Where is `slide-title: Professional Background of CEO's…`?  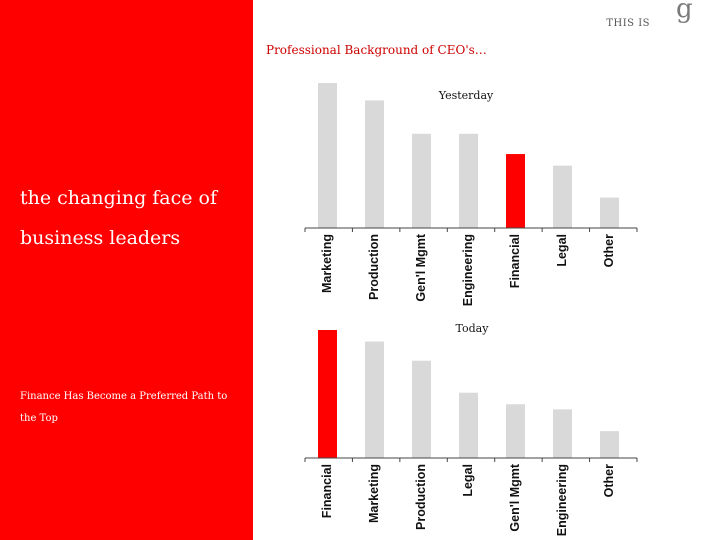
slide-title: Professional Background of CEO's… is located at coordinates (376, 50).